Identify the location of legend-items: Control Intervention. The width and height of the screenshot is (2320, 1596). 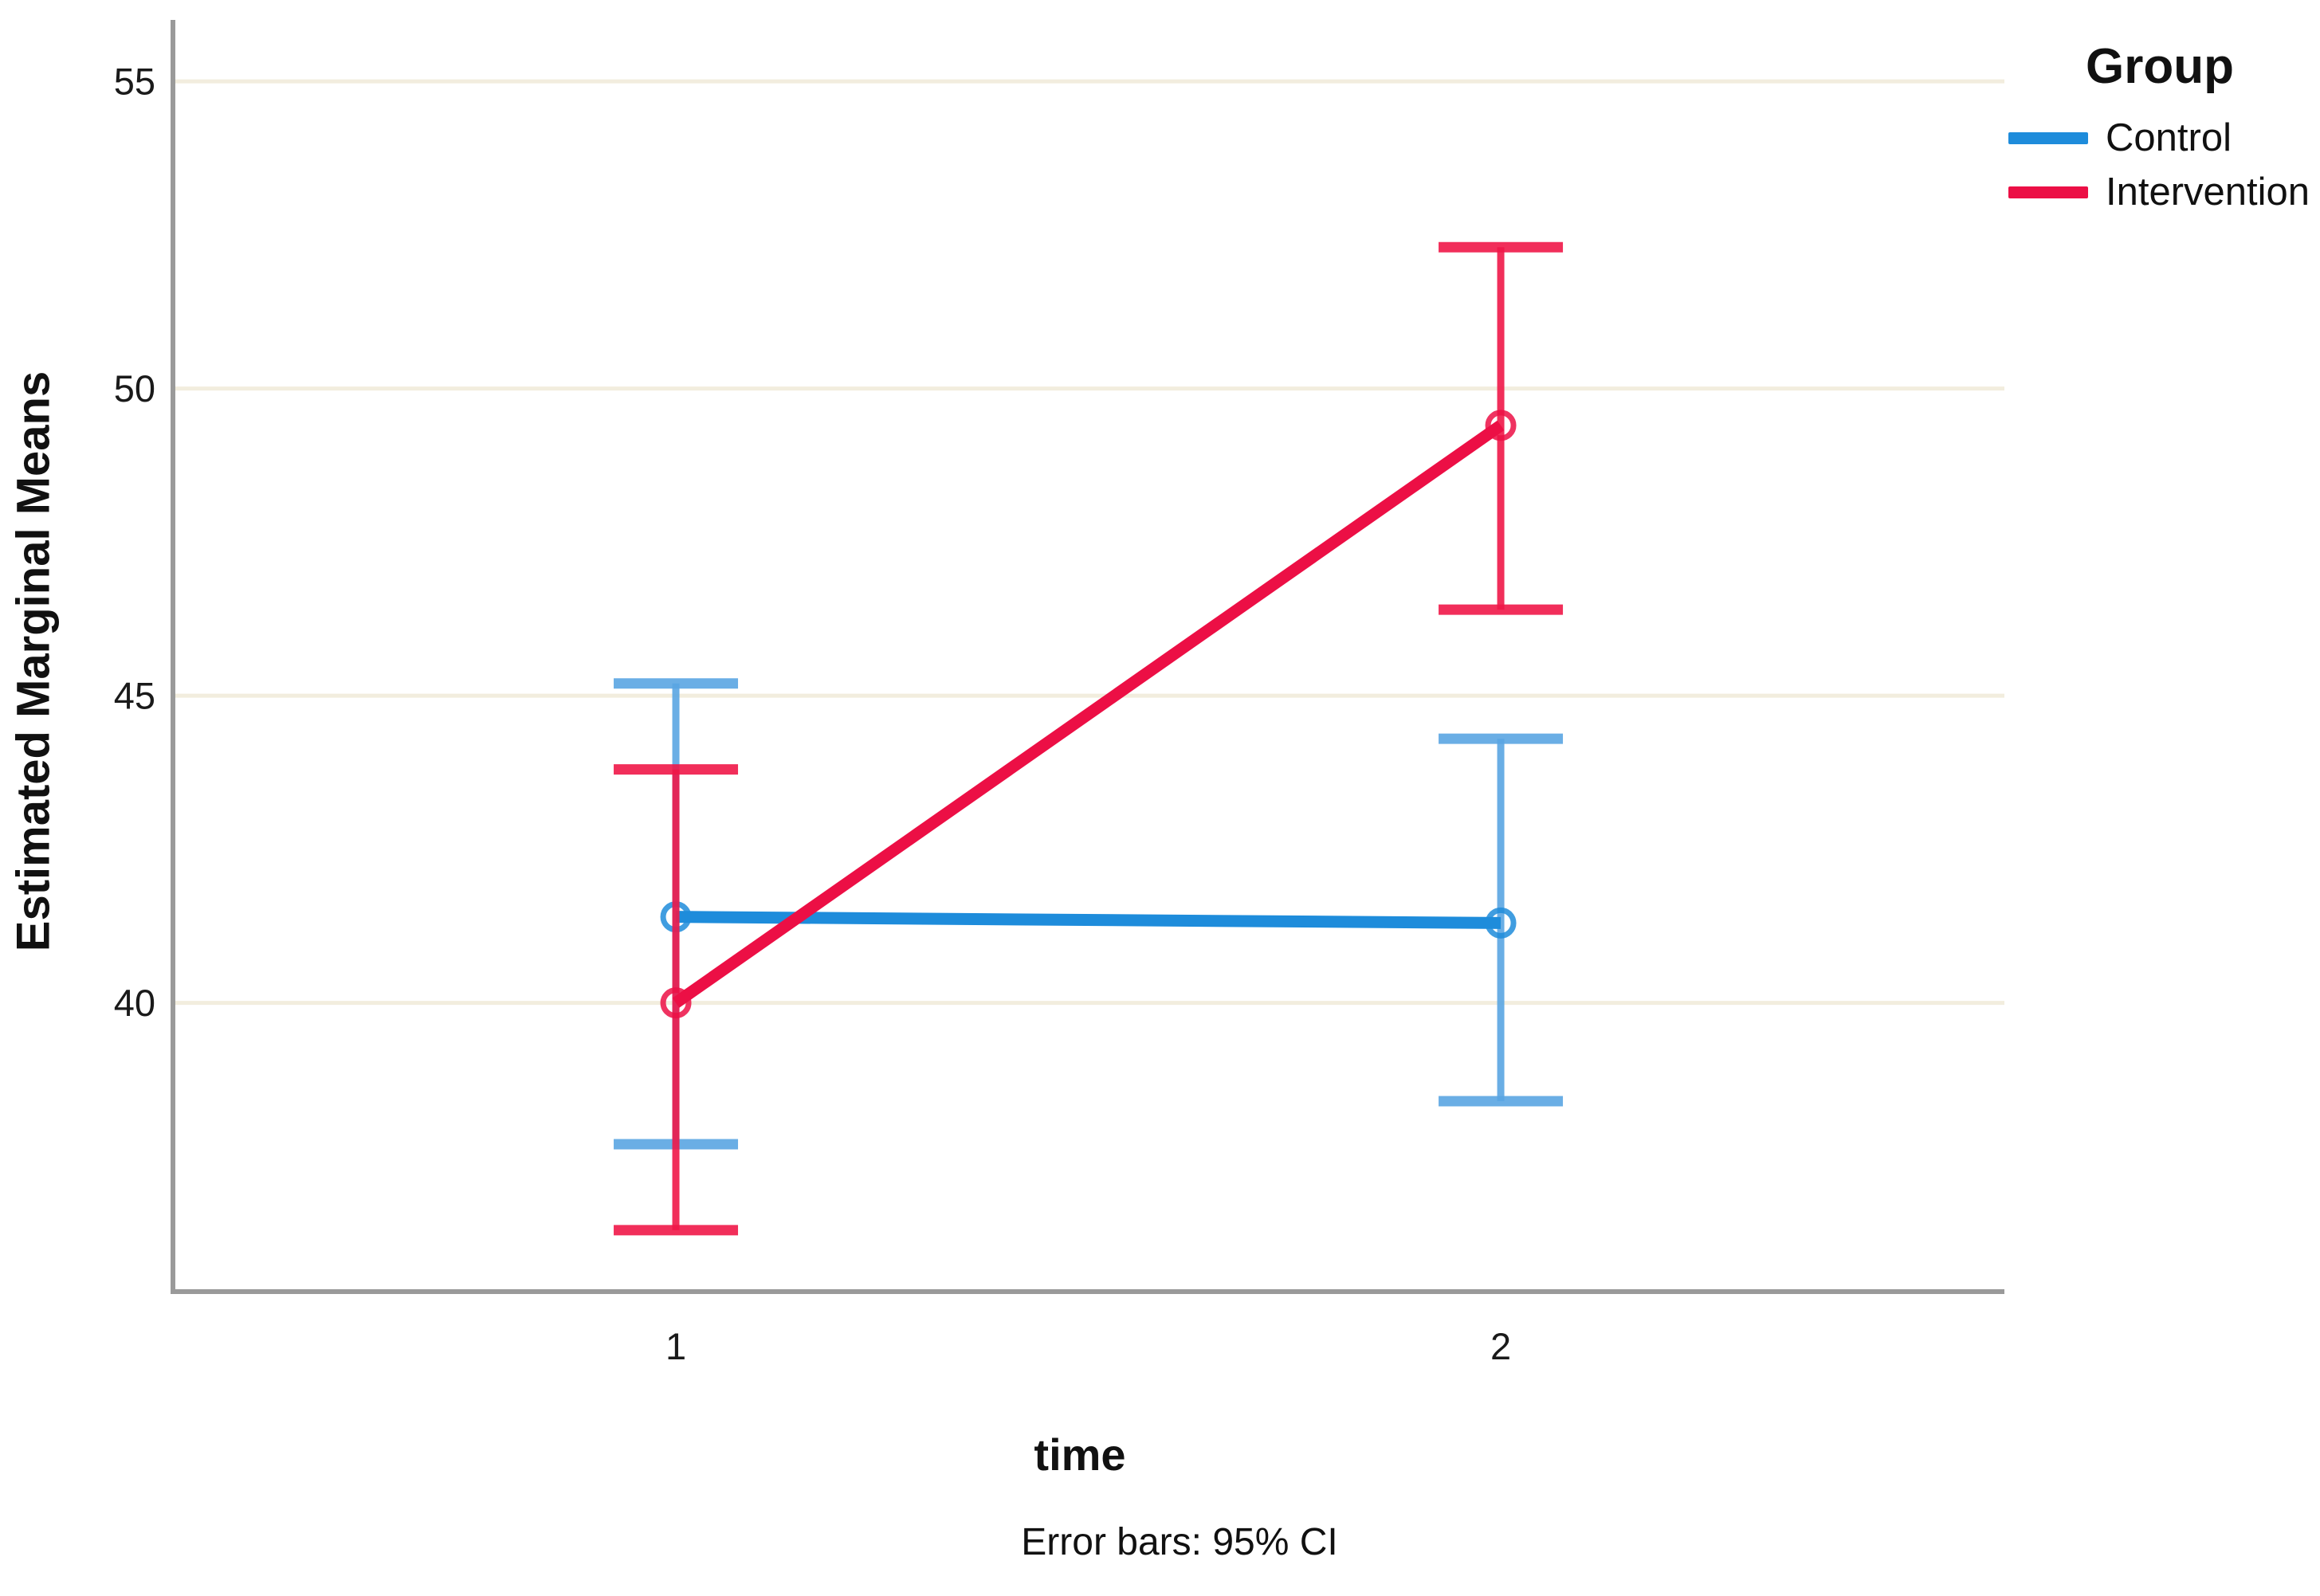
(2164, 165).